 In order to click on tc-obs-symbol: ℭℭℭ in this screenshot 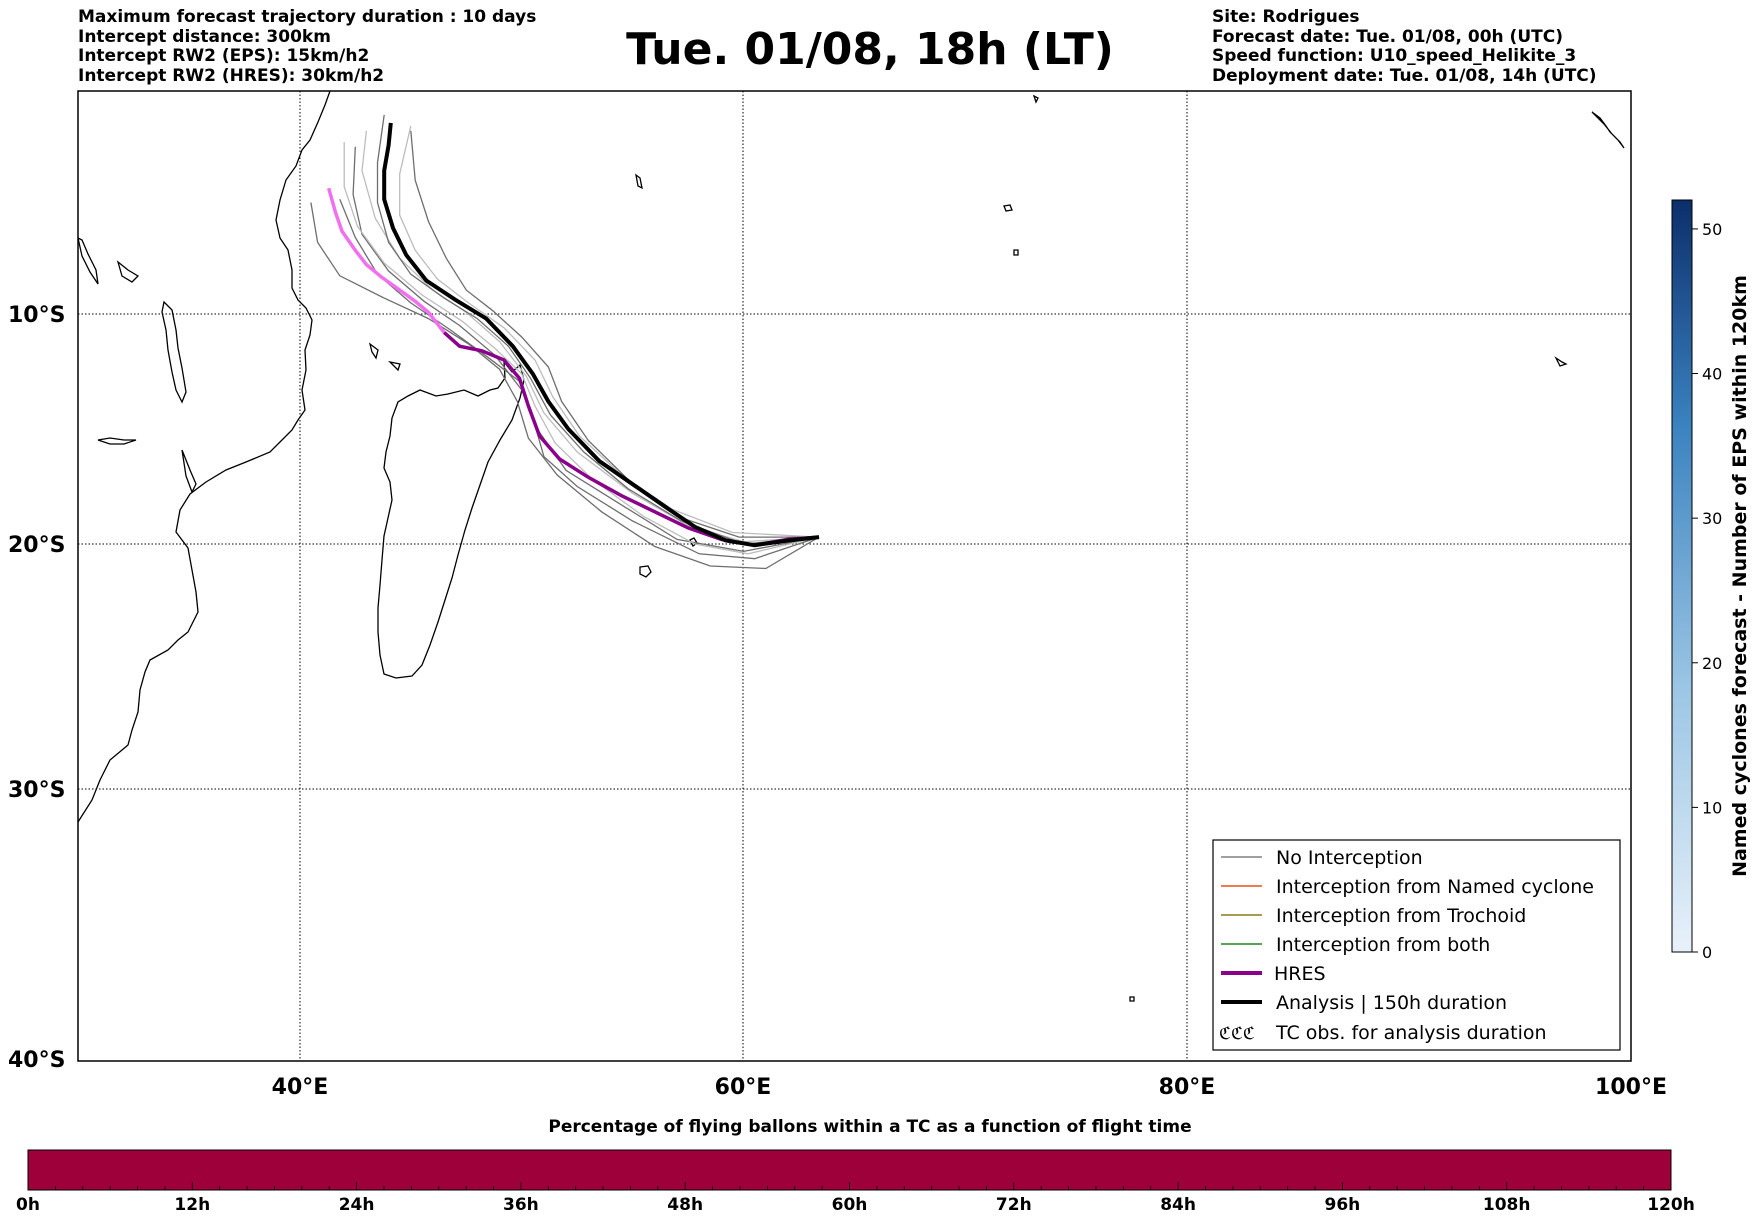, I will do `click(1237, 1034)`.